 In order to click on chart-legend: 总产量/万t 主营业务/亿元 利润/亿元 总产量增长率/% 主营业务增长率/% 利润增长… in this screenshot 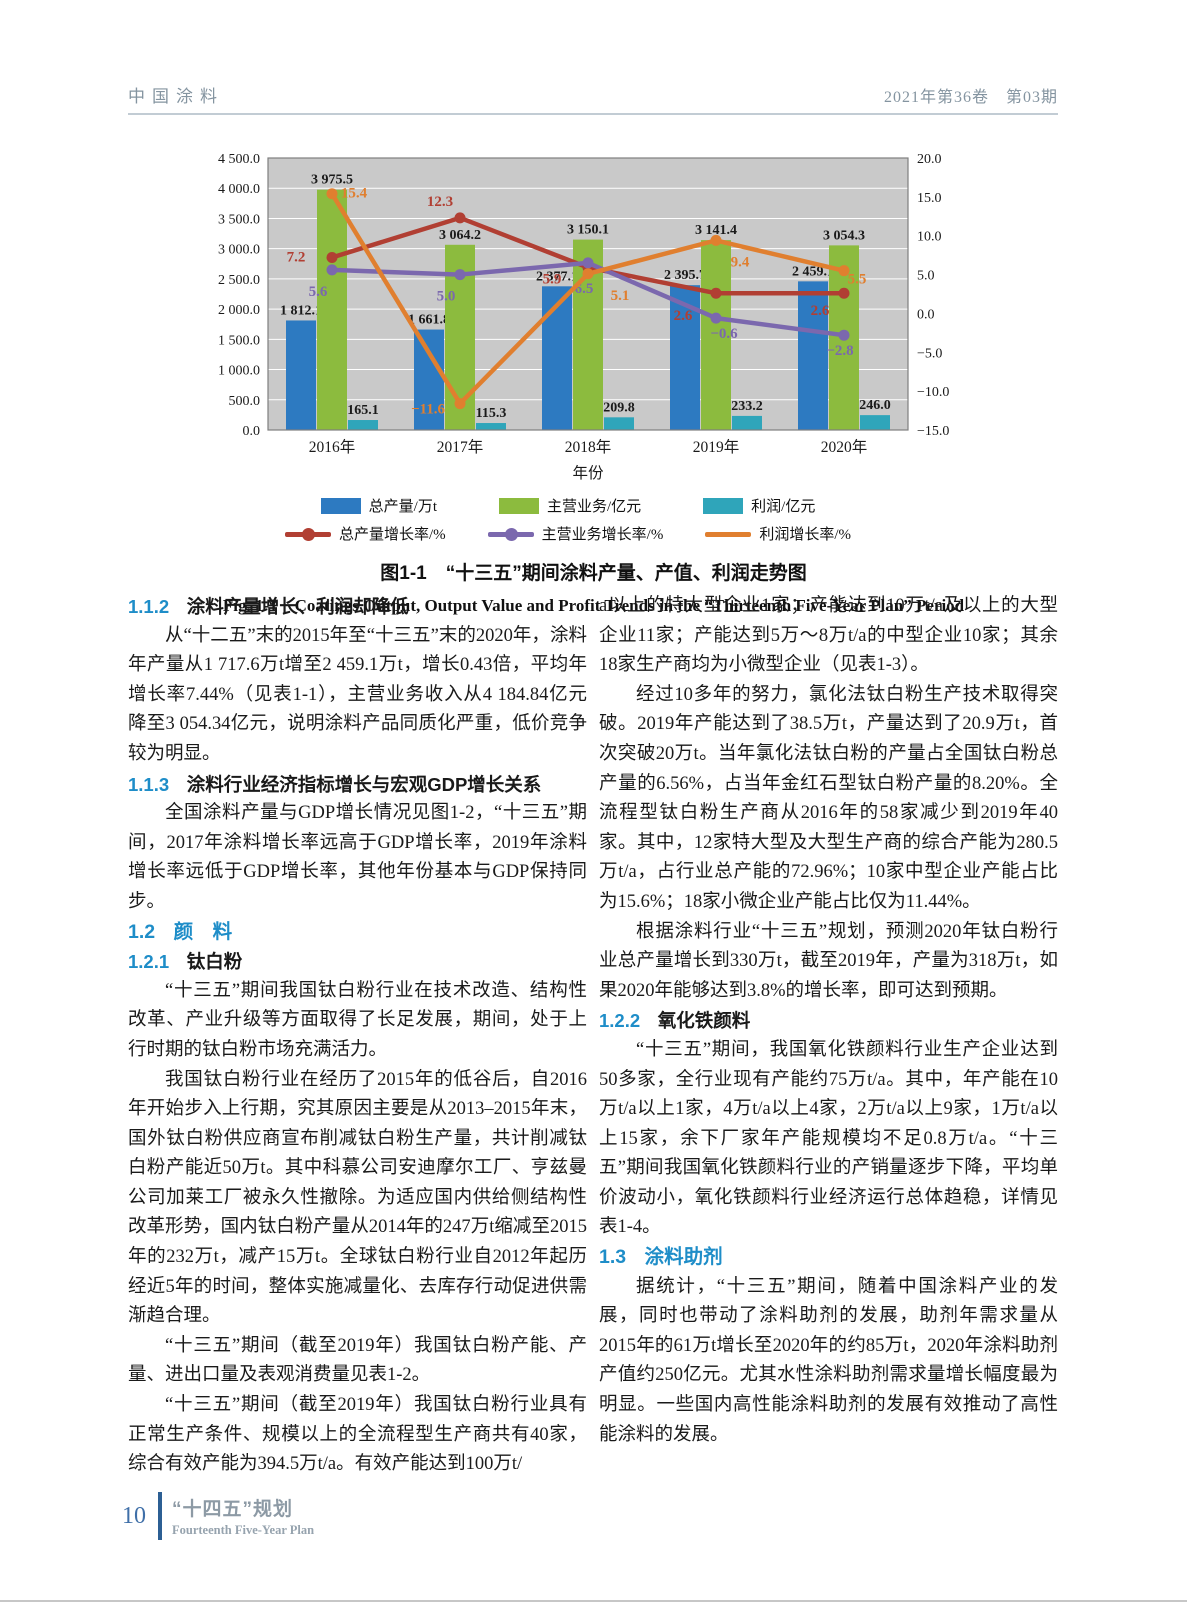, I will do `click(568, 519)`.